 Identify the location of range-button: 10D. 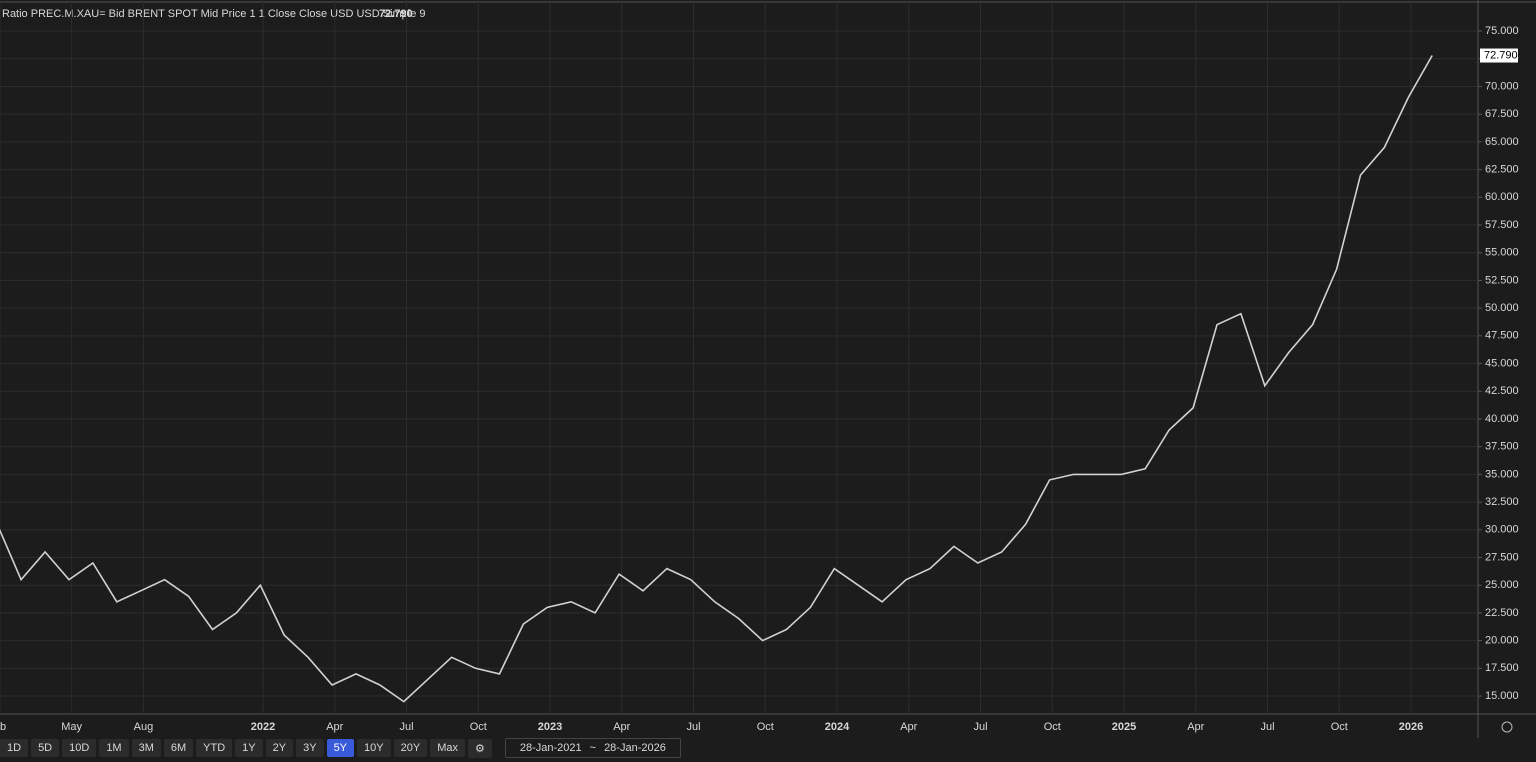
(79, 748).